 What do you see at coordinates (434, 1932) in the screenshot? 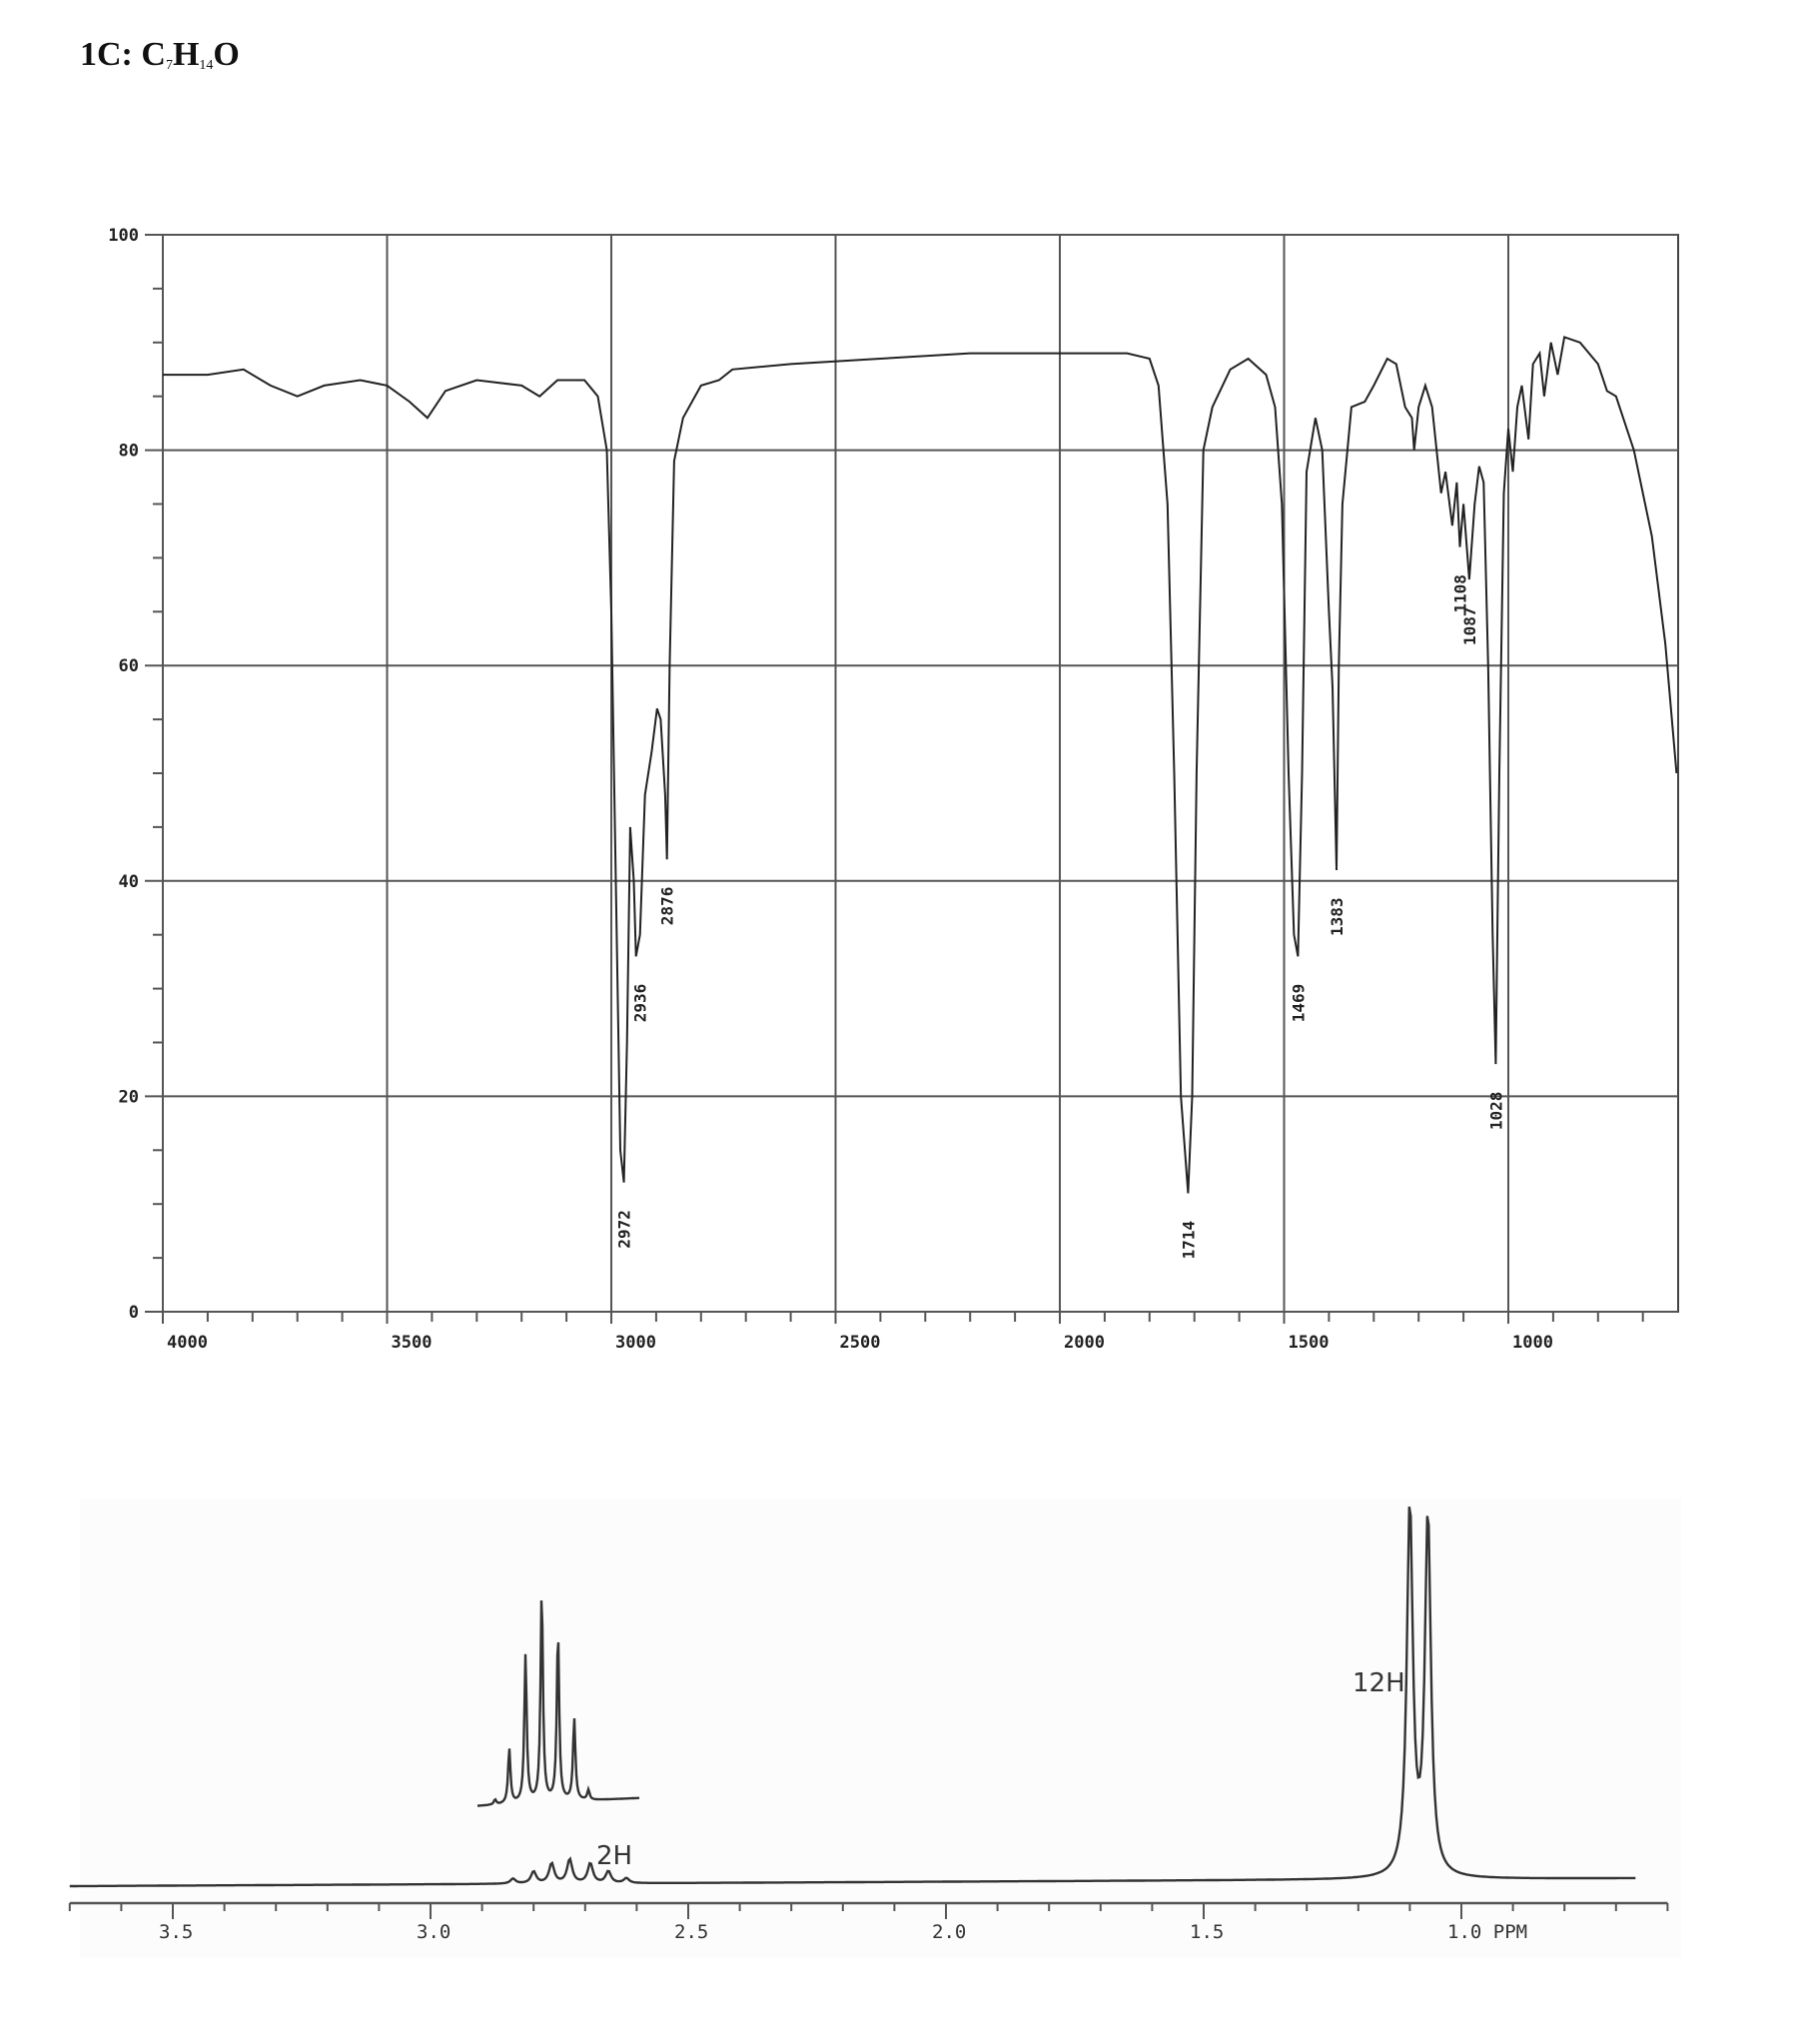
I see `nmr-x-tick-label: 3.0` at bounding box center [434, 1932].